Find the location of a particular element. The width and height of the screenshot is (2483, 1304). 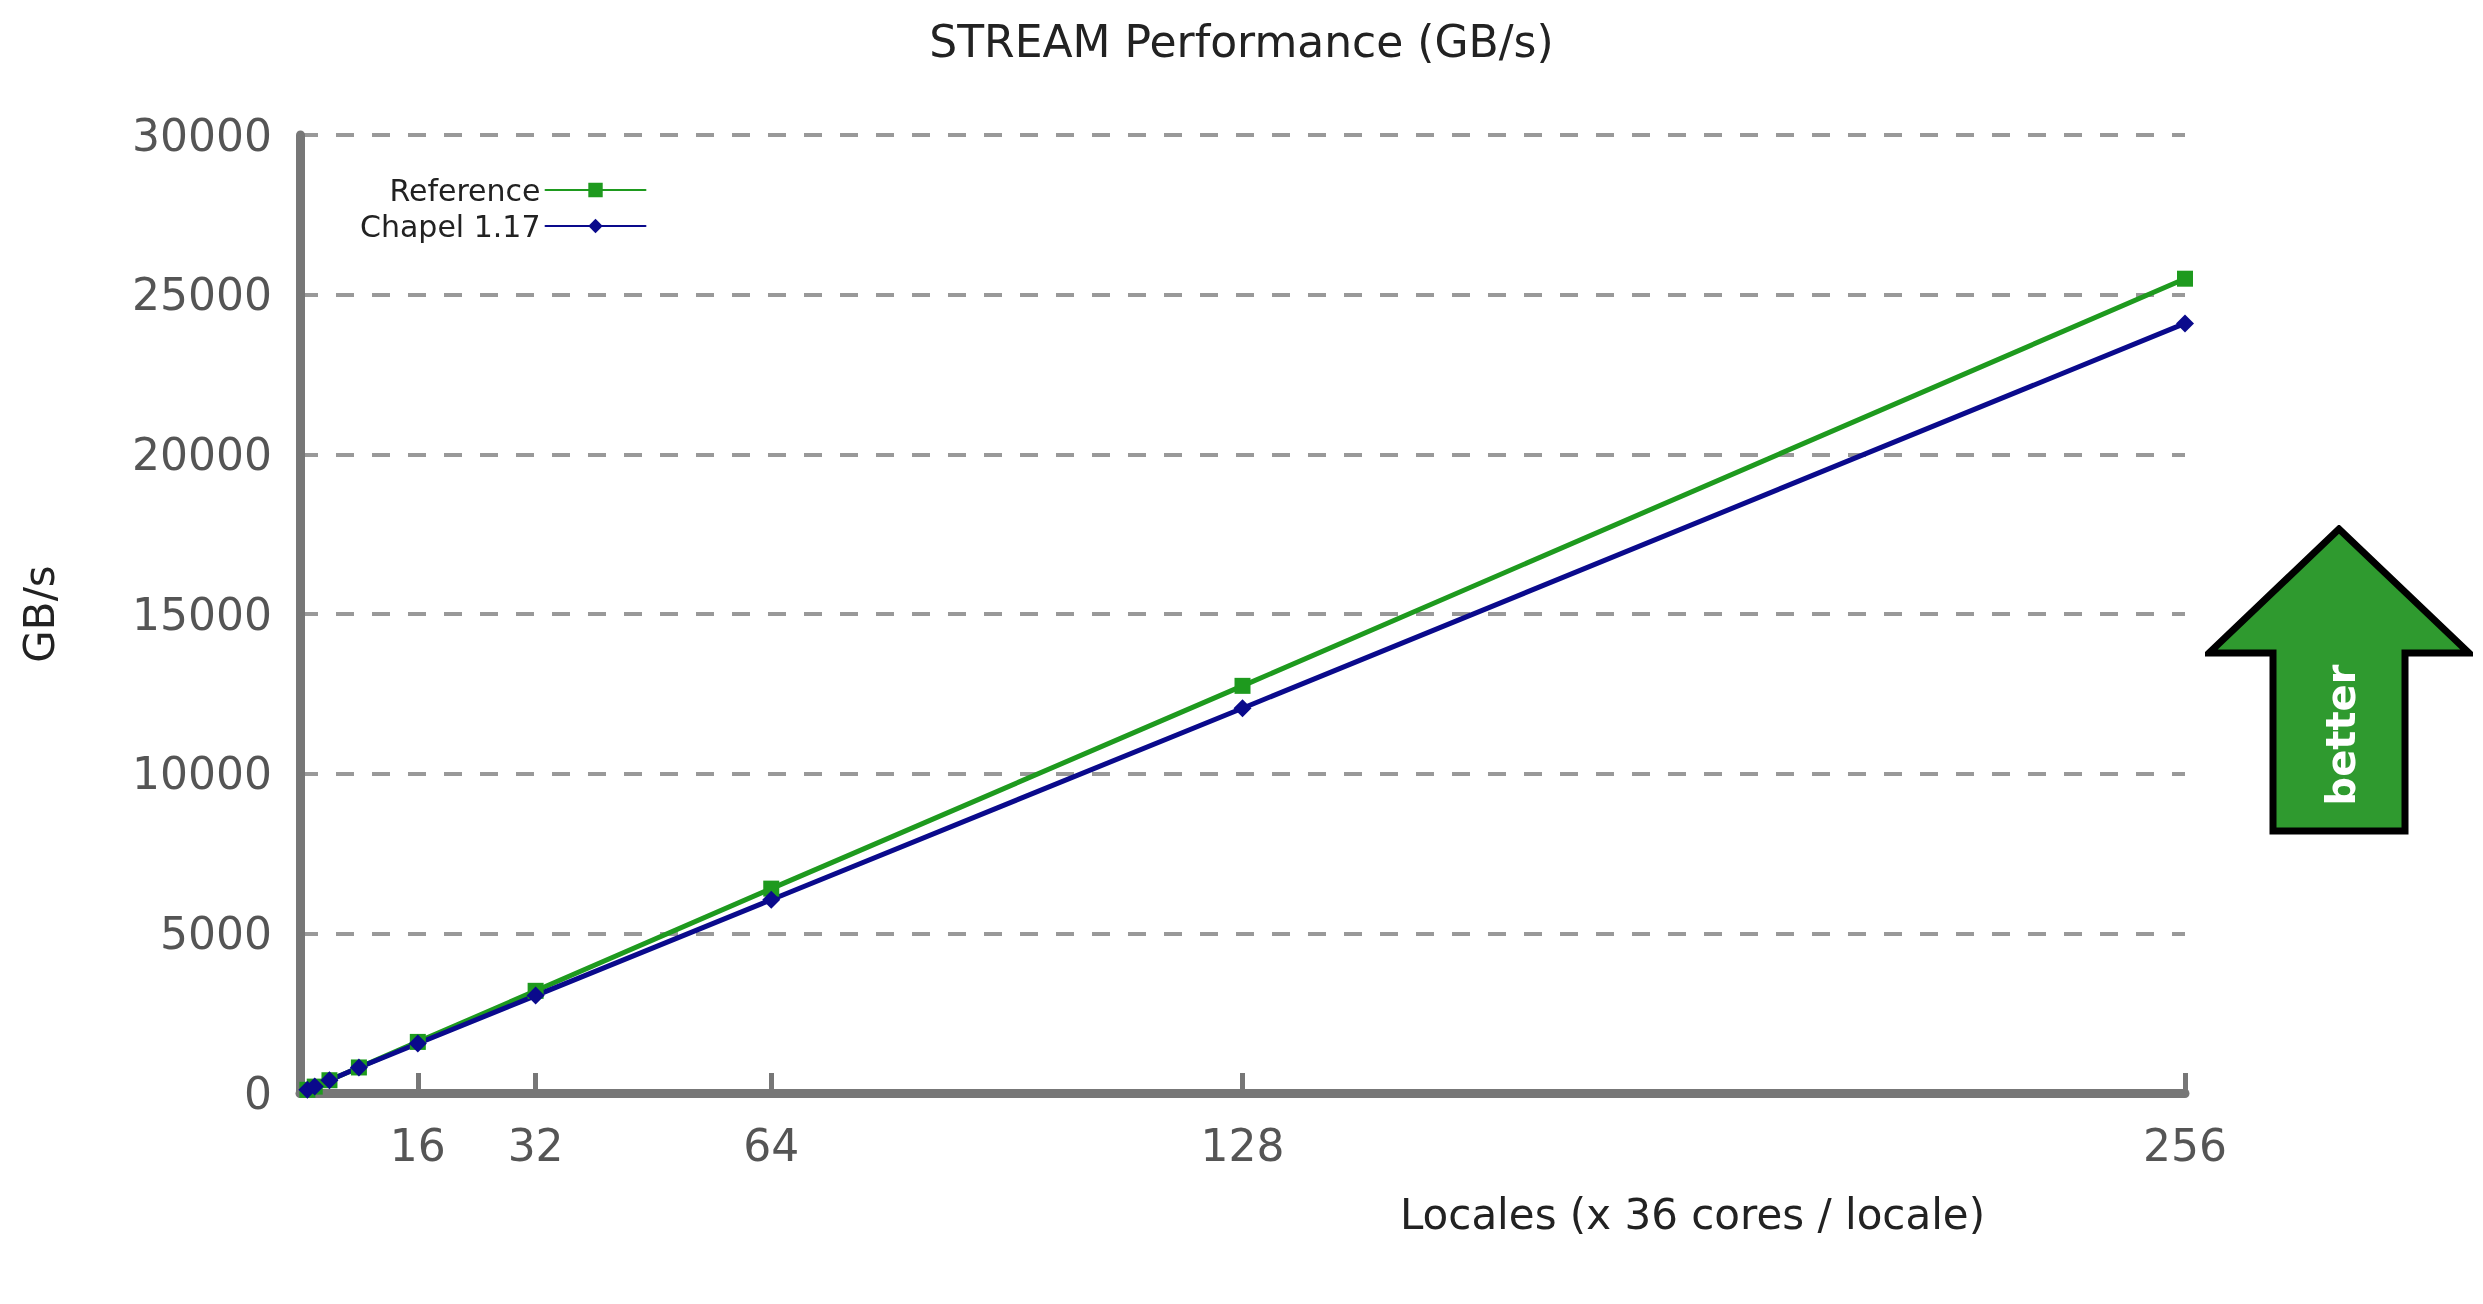

x-tick-label: 64 is located at coordinates (771, 1145).